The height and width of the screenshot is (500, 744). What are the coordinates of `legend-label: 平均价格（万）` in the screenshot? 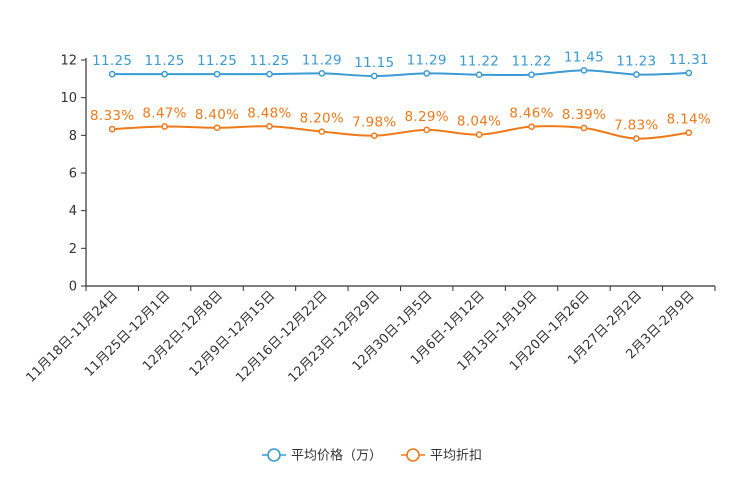 It's located at (336, 456).